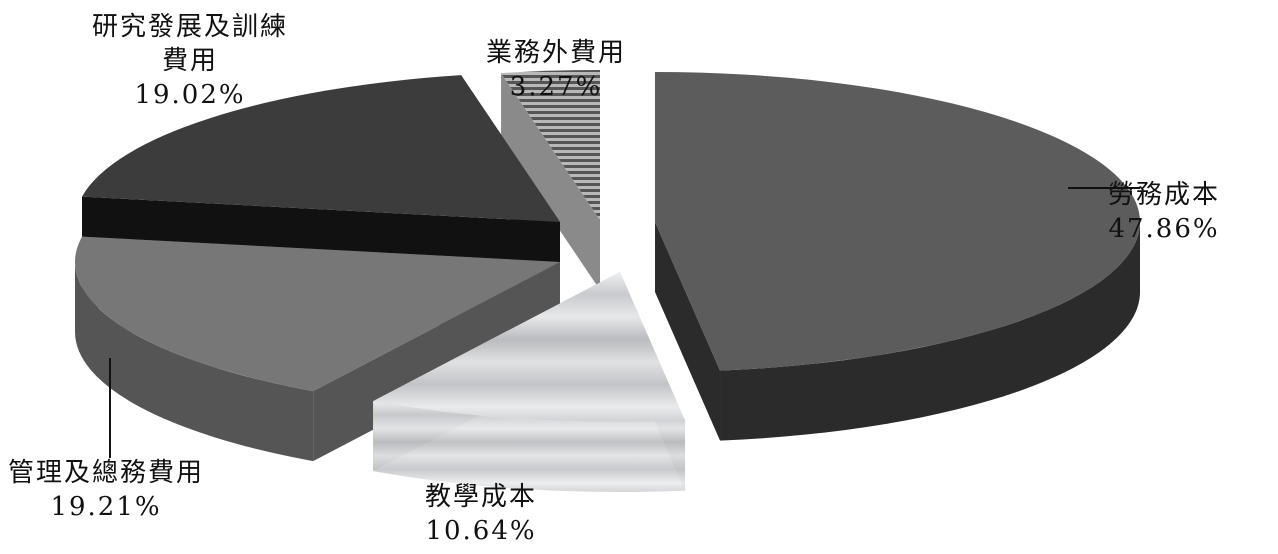 The height and width of the screenshot is (554, 1278). Describe the element at coordinates (556, 87) in the screenshot. I see `slice-percent-non-operating: 3.27%` at that location.